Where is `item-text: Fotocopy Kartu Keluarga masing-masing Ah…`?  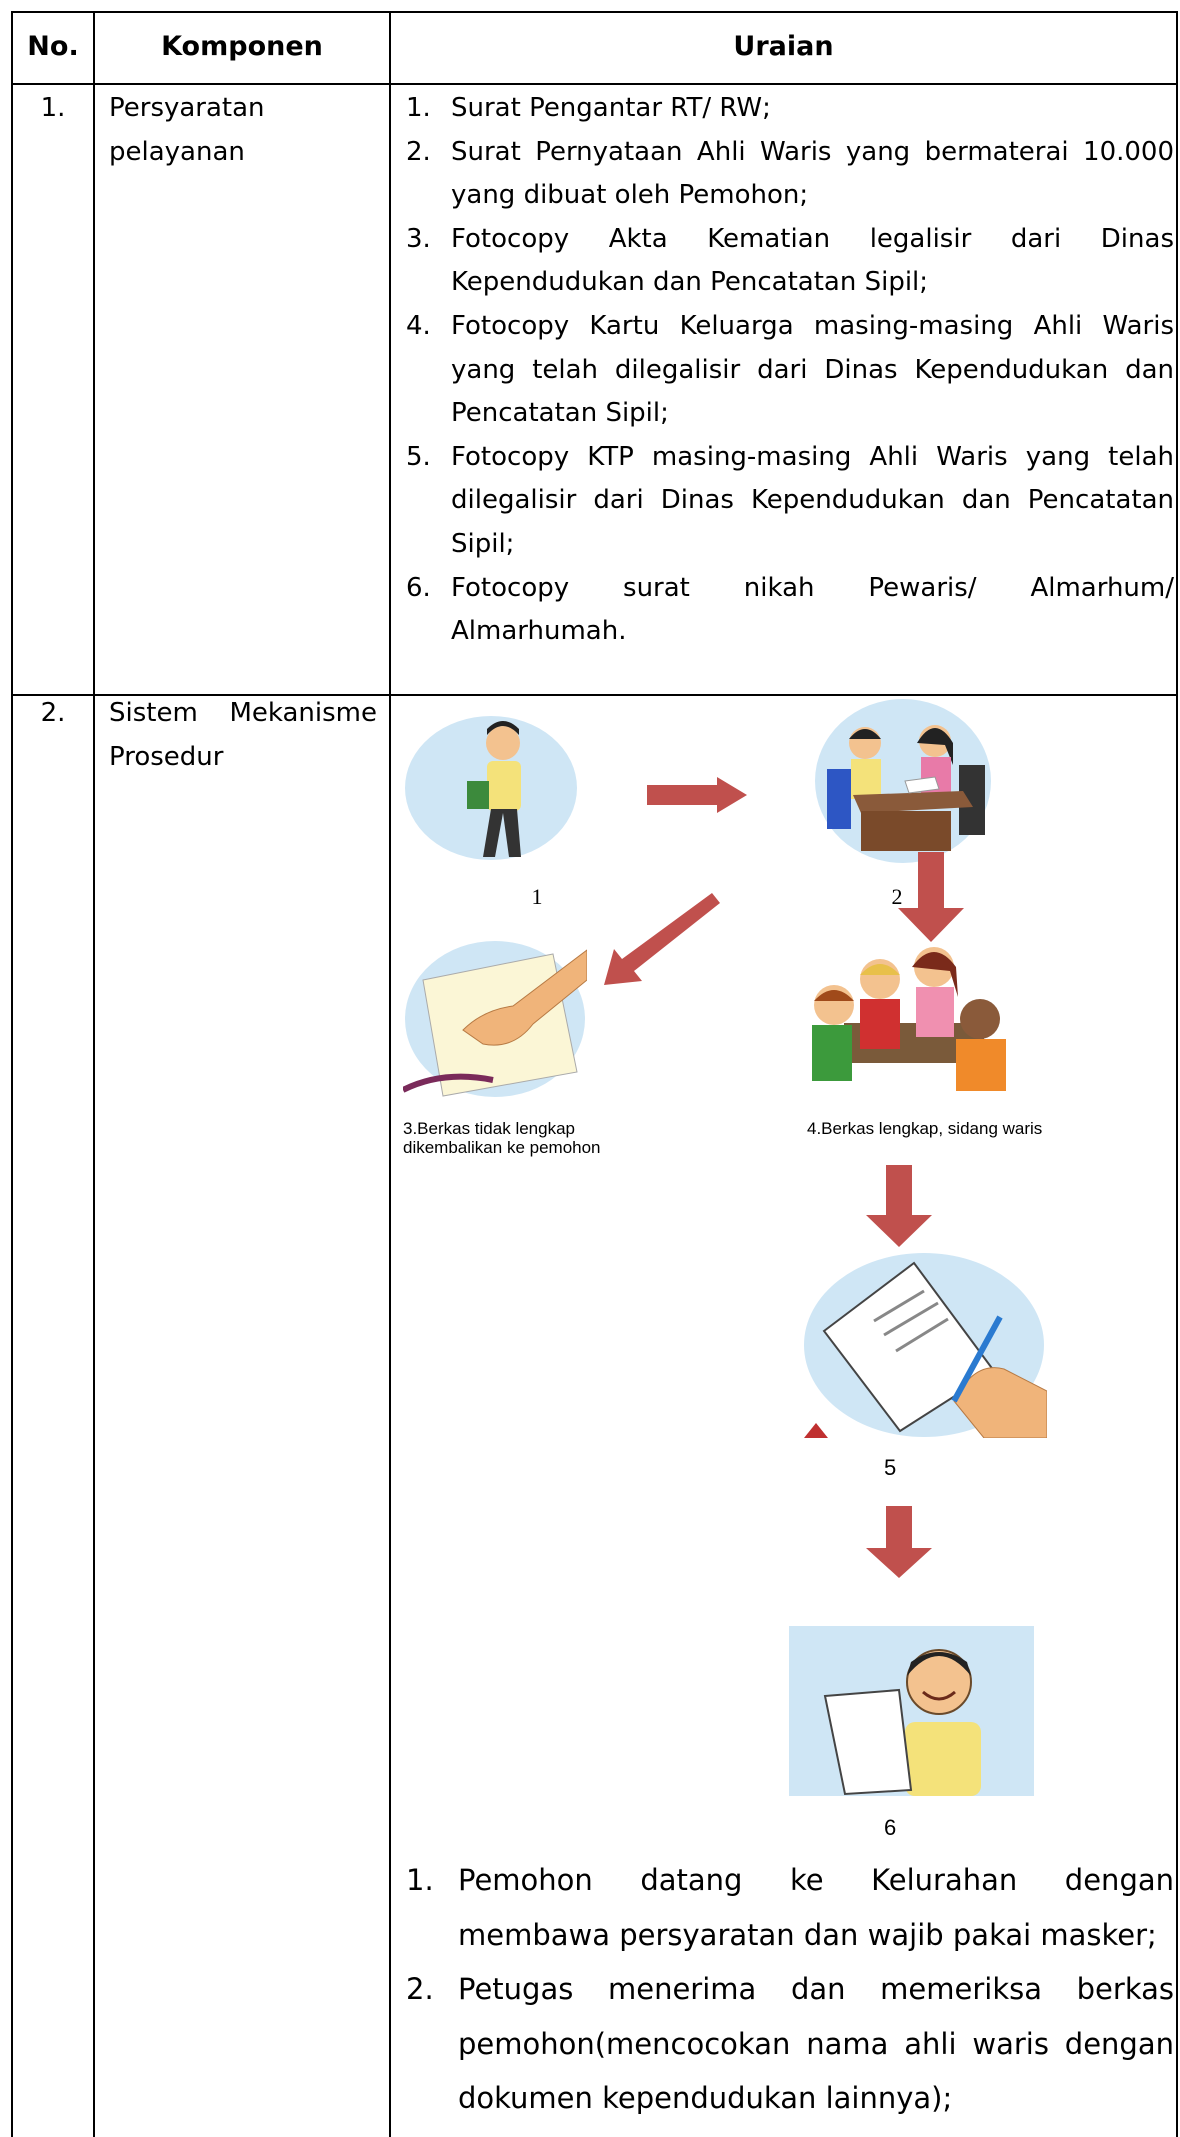 item-text: Fotocopy Kartu Keluarga masing-masing Ah… is located at coordinates (812, 369).